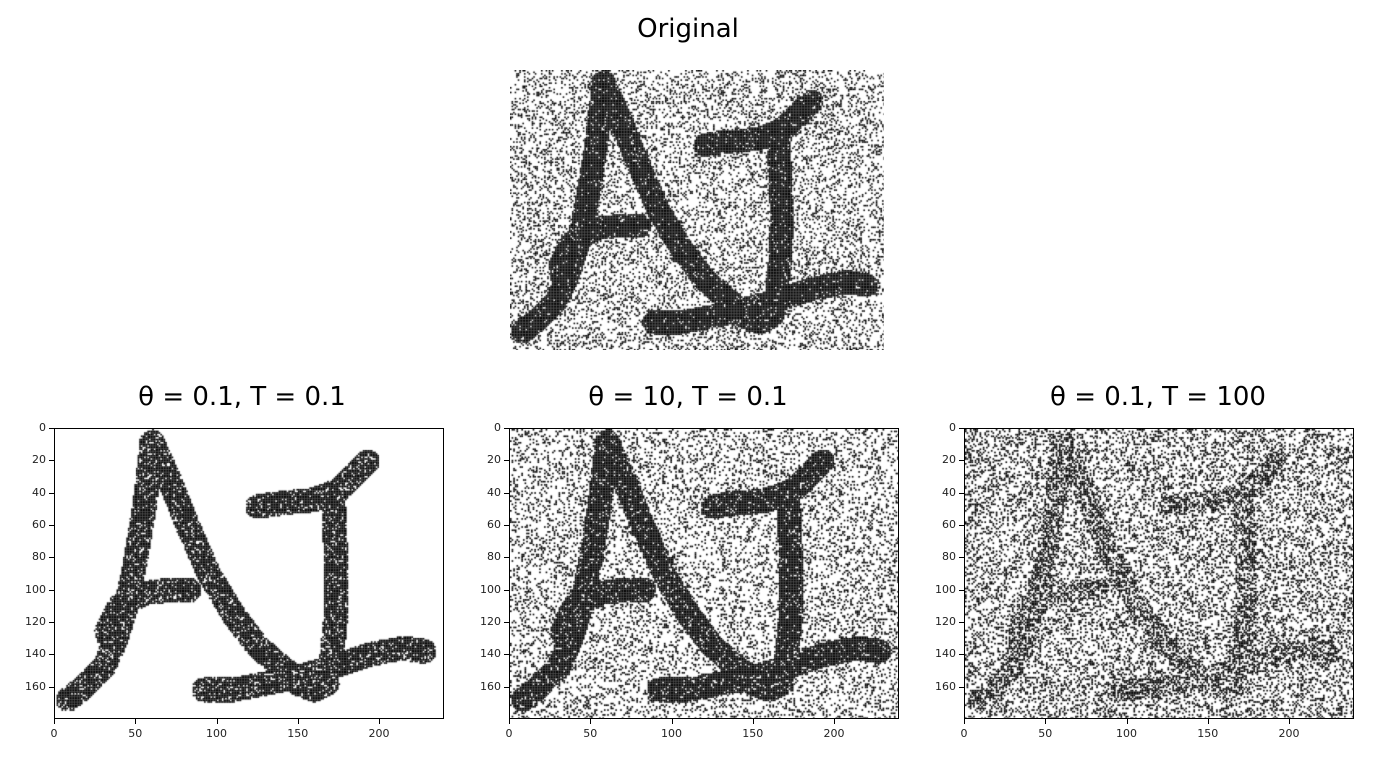  I want to click on panel-2-y-tick-60: 60, so click(494, 524).